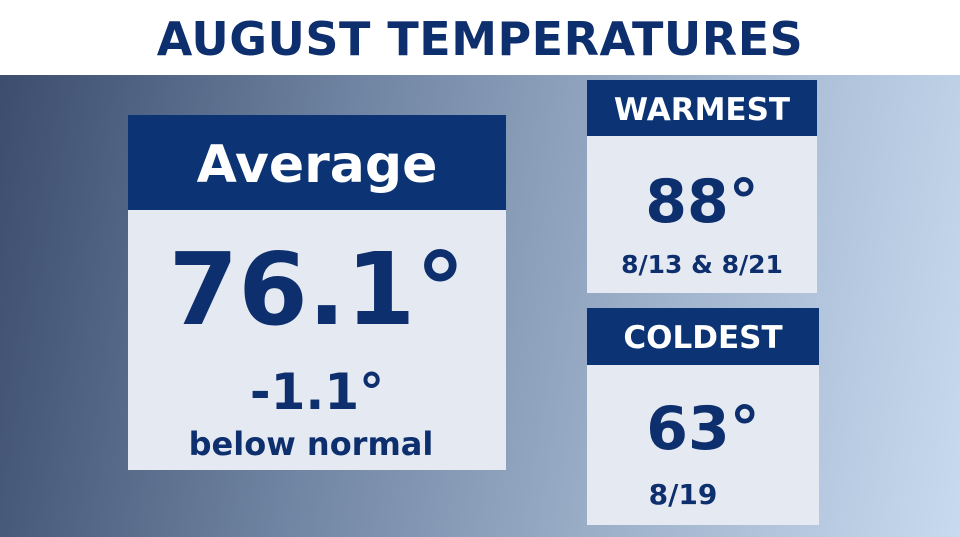 The image size is (960, 537). I want to click on average-label: Average, so click(317, 162).